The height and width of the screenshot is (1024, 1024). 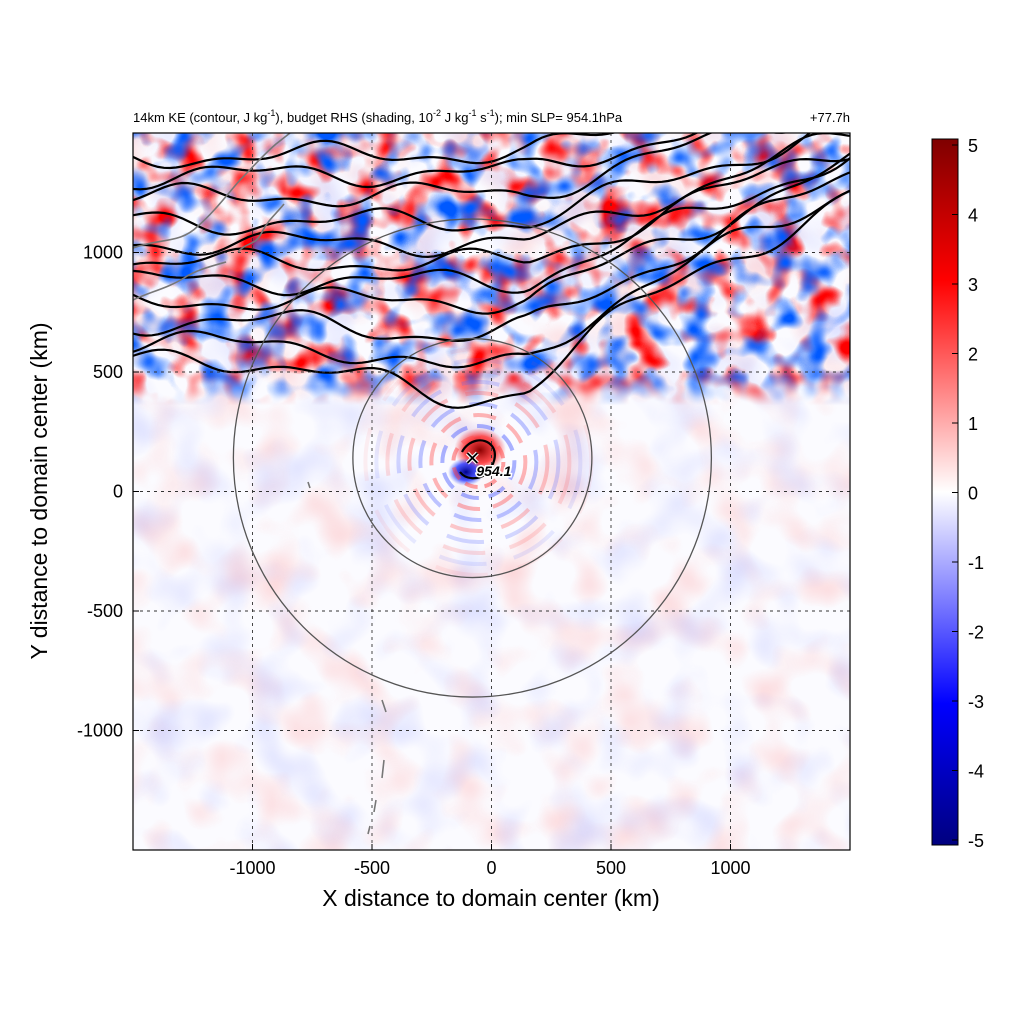 What do you see at coordinates (730, 868) in the screenshot?
I see `x-tick-label: 1000` at bounding box center [730, 868].